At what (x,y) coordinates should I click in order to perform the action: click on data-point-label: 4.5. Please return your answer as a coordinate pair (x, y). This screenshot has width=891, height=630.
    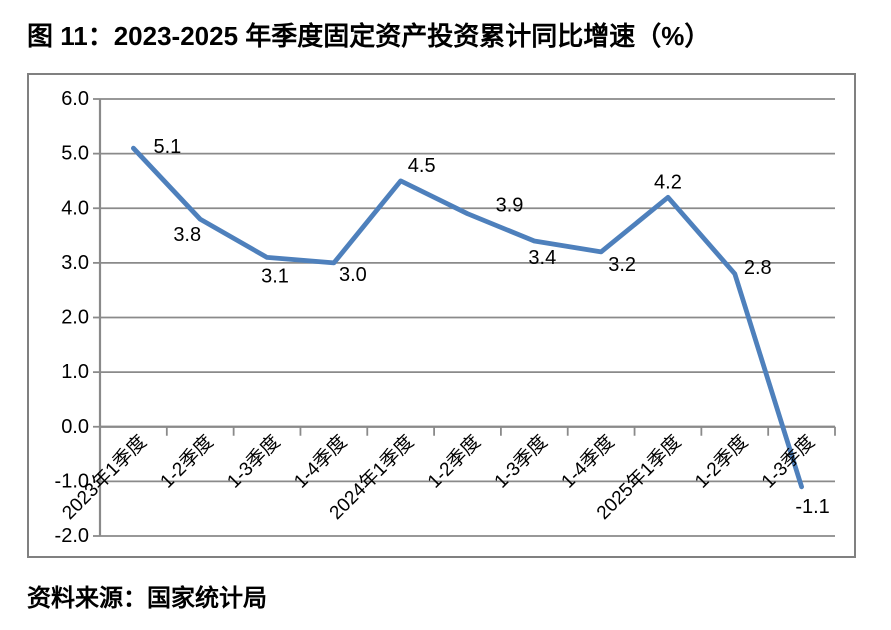
    Looking at the image, I should click on (422, 166).